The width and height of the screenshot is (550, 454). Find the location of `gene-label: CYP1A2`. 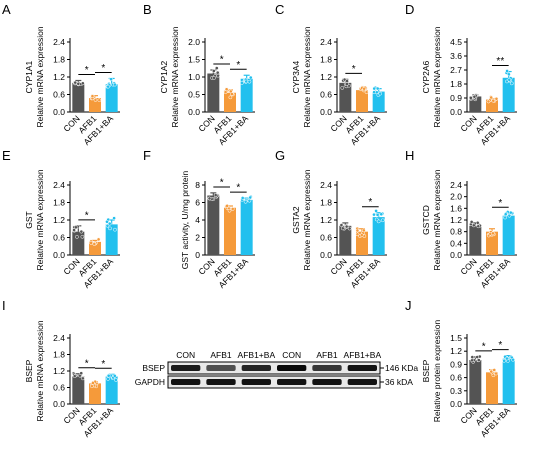

gene-label: CYP1A2 is located at coordinates (164, 76).